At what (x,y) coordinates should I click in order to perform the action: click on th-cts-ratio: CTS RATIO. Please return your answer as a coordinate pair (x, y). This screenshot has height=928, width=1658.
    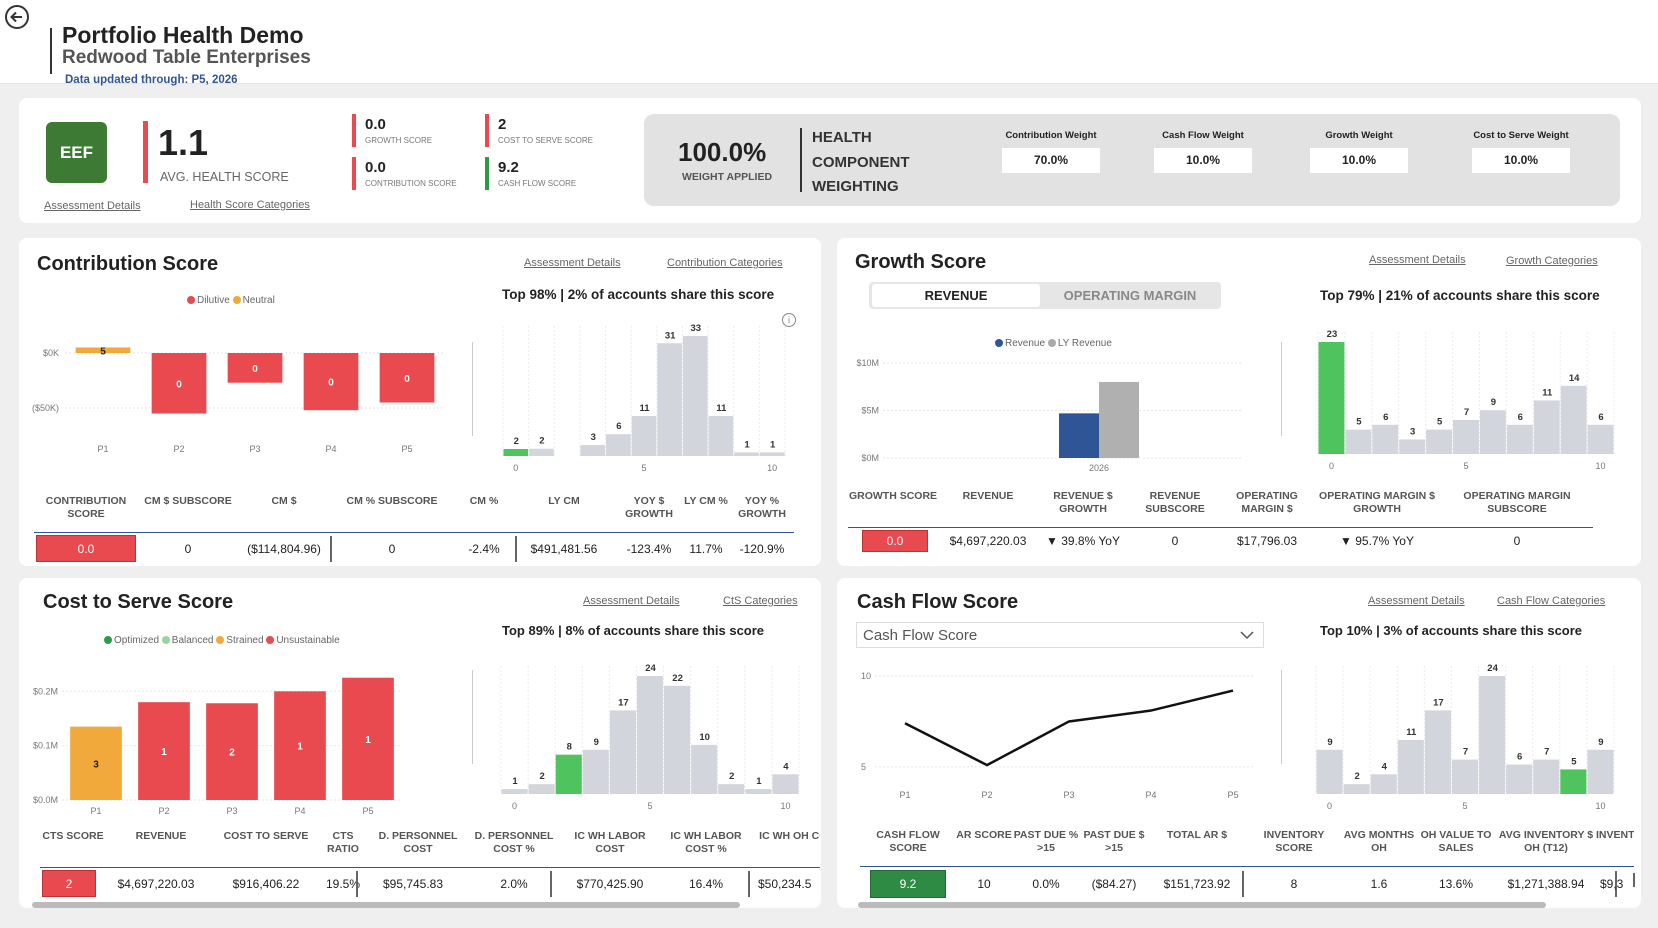
    Looking at the image, I should click on (343, 842).